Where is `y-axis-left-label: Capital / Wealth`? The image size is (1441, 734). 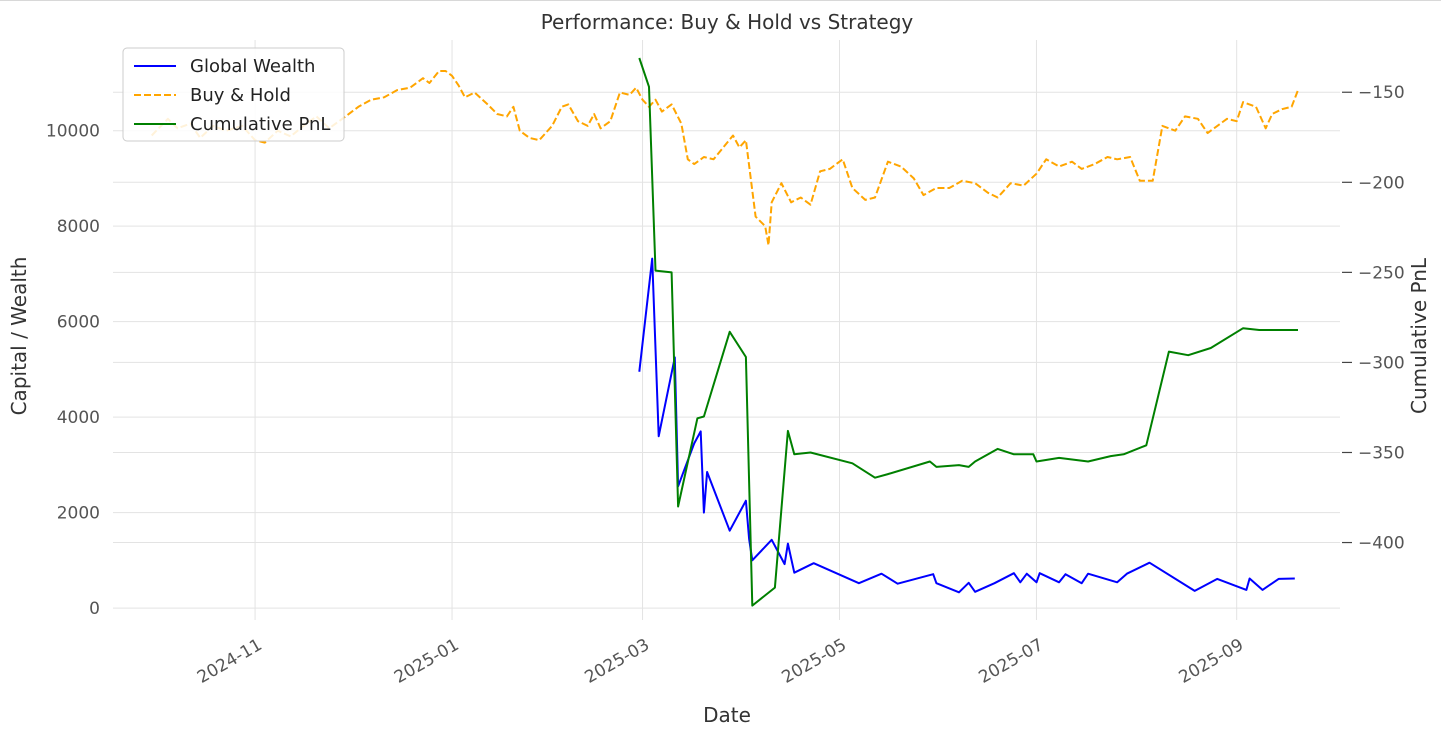 y-axis-left-label: Capital / Wealth is located at coordinates (19, 336).